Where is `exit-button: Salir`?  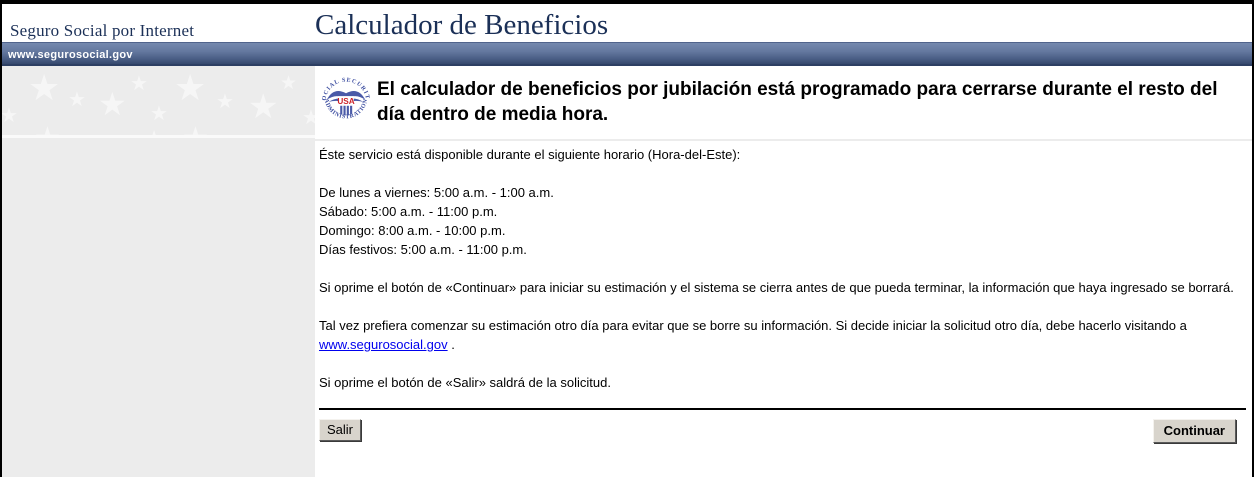 exit-button: Salir is located at coordinates (340, 430).